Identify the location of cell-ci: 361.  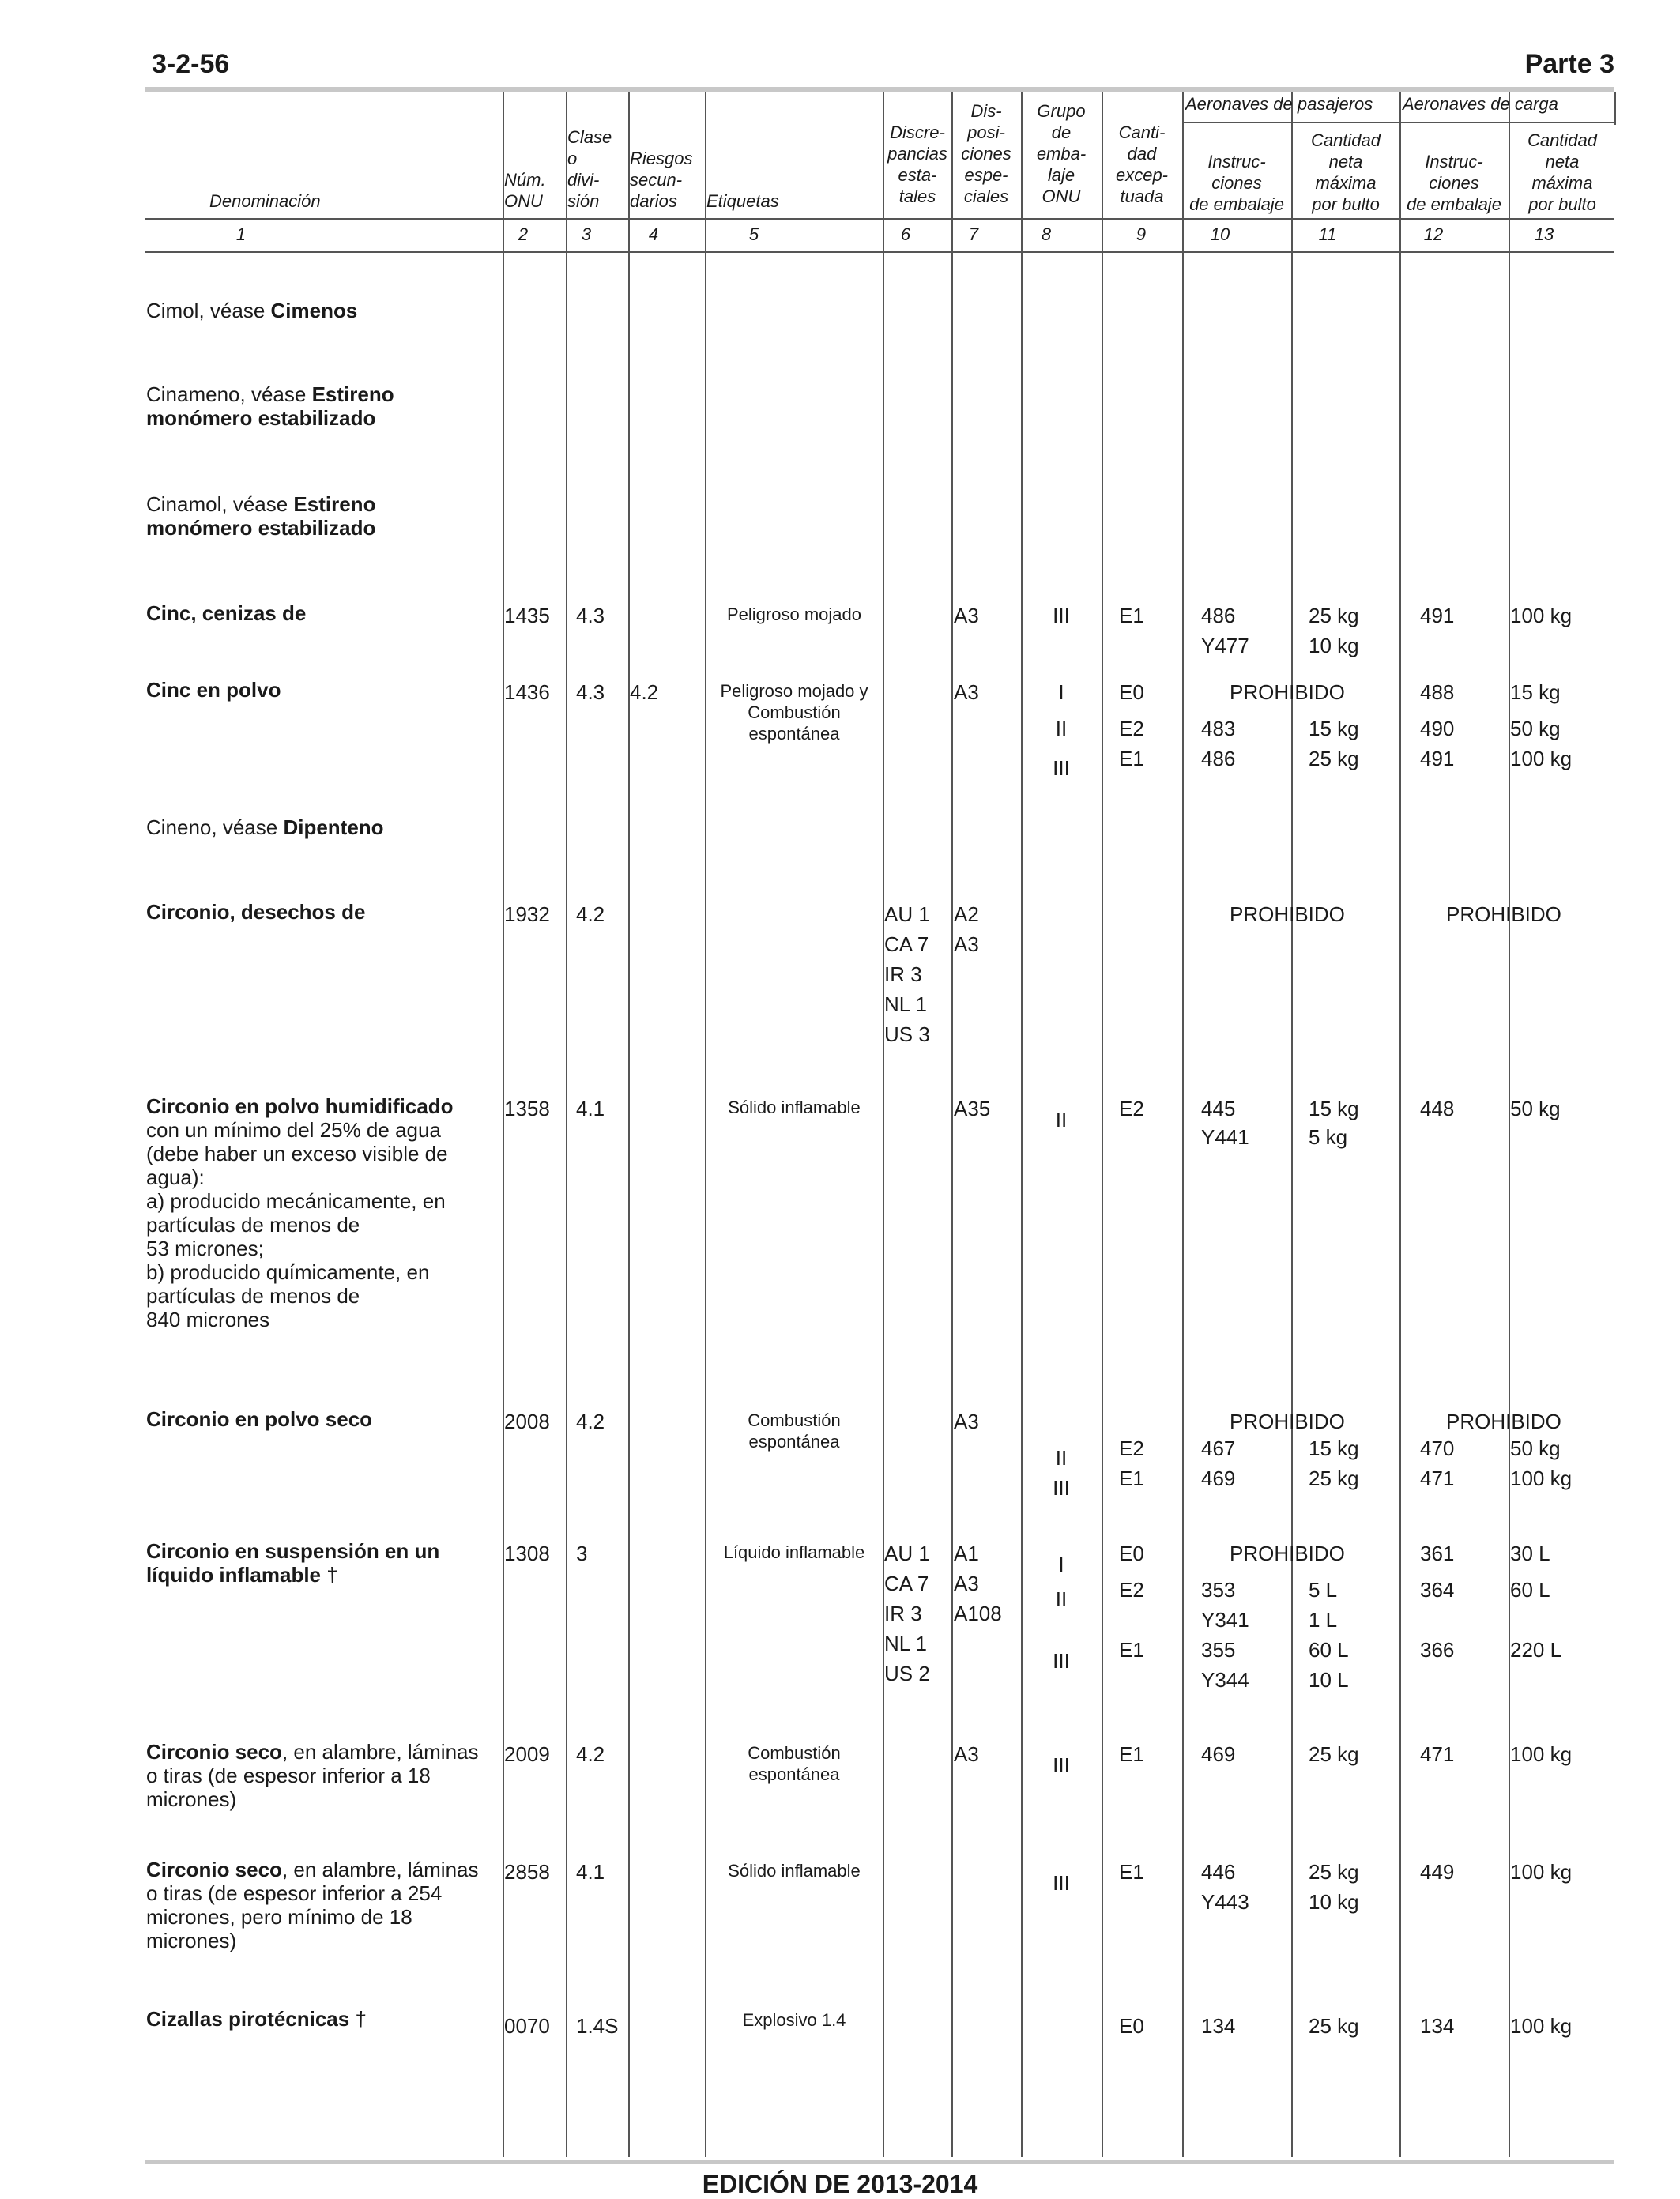
(1437, 1553).